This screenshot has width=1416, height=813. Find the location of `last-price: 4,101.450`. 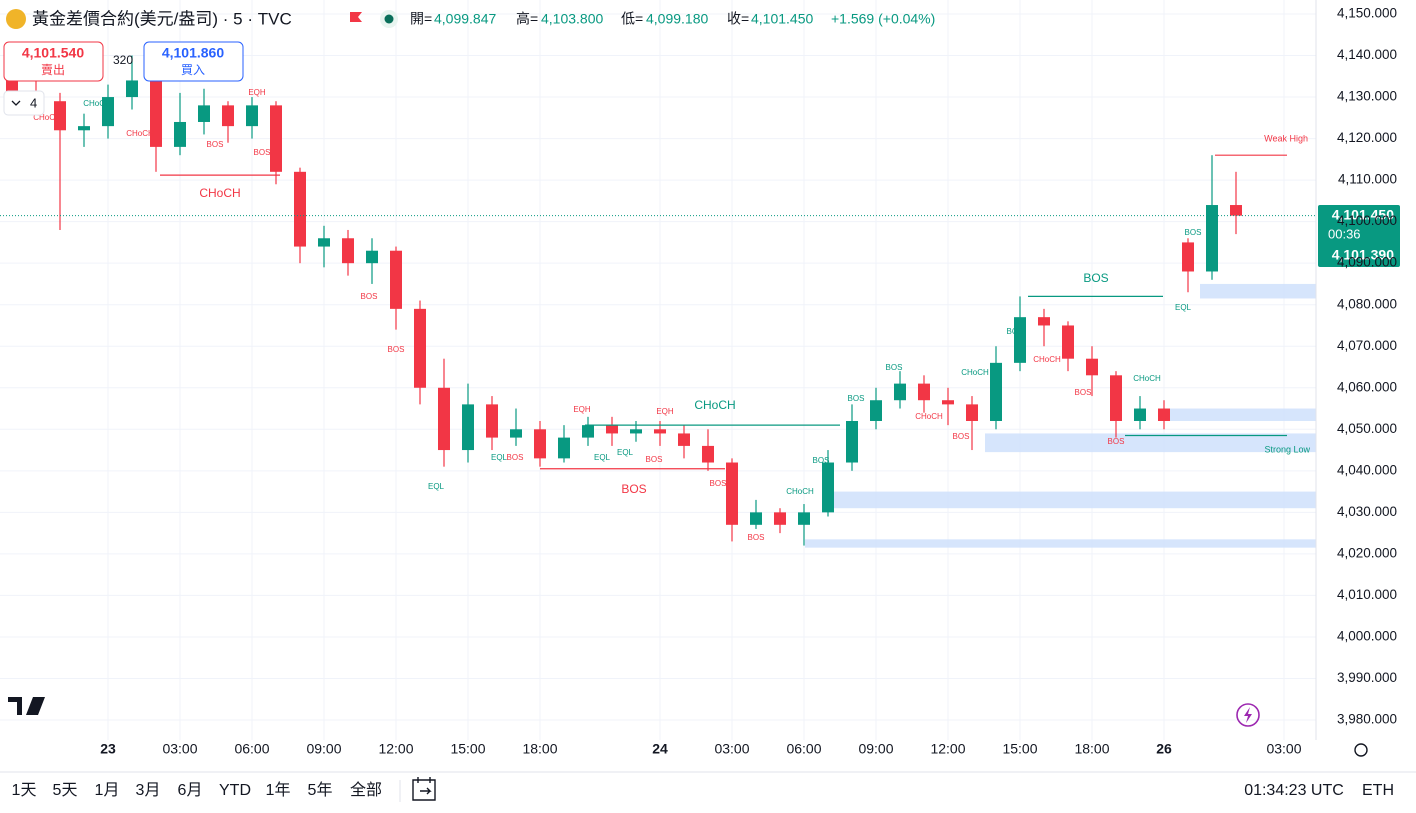

last-price: 4,101.450 is located at coordinates (1363, 215).